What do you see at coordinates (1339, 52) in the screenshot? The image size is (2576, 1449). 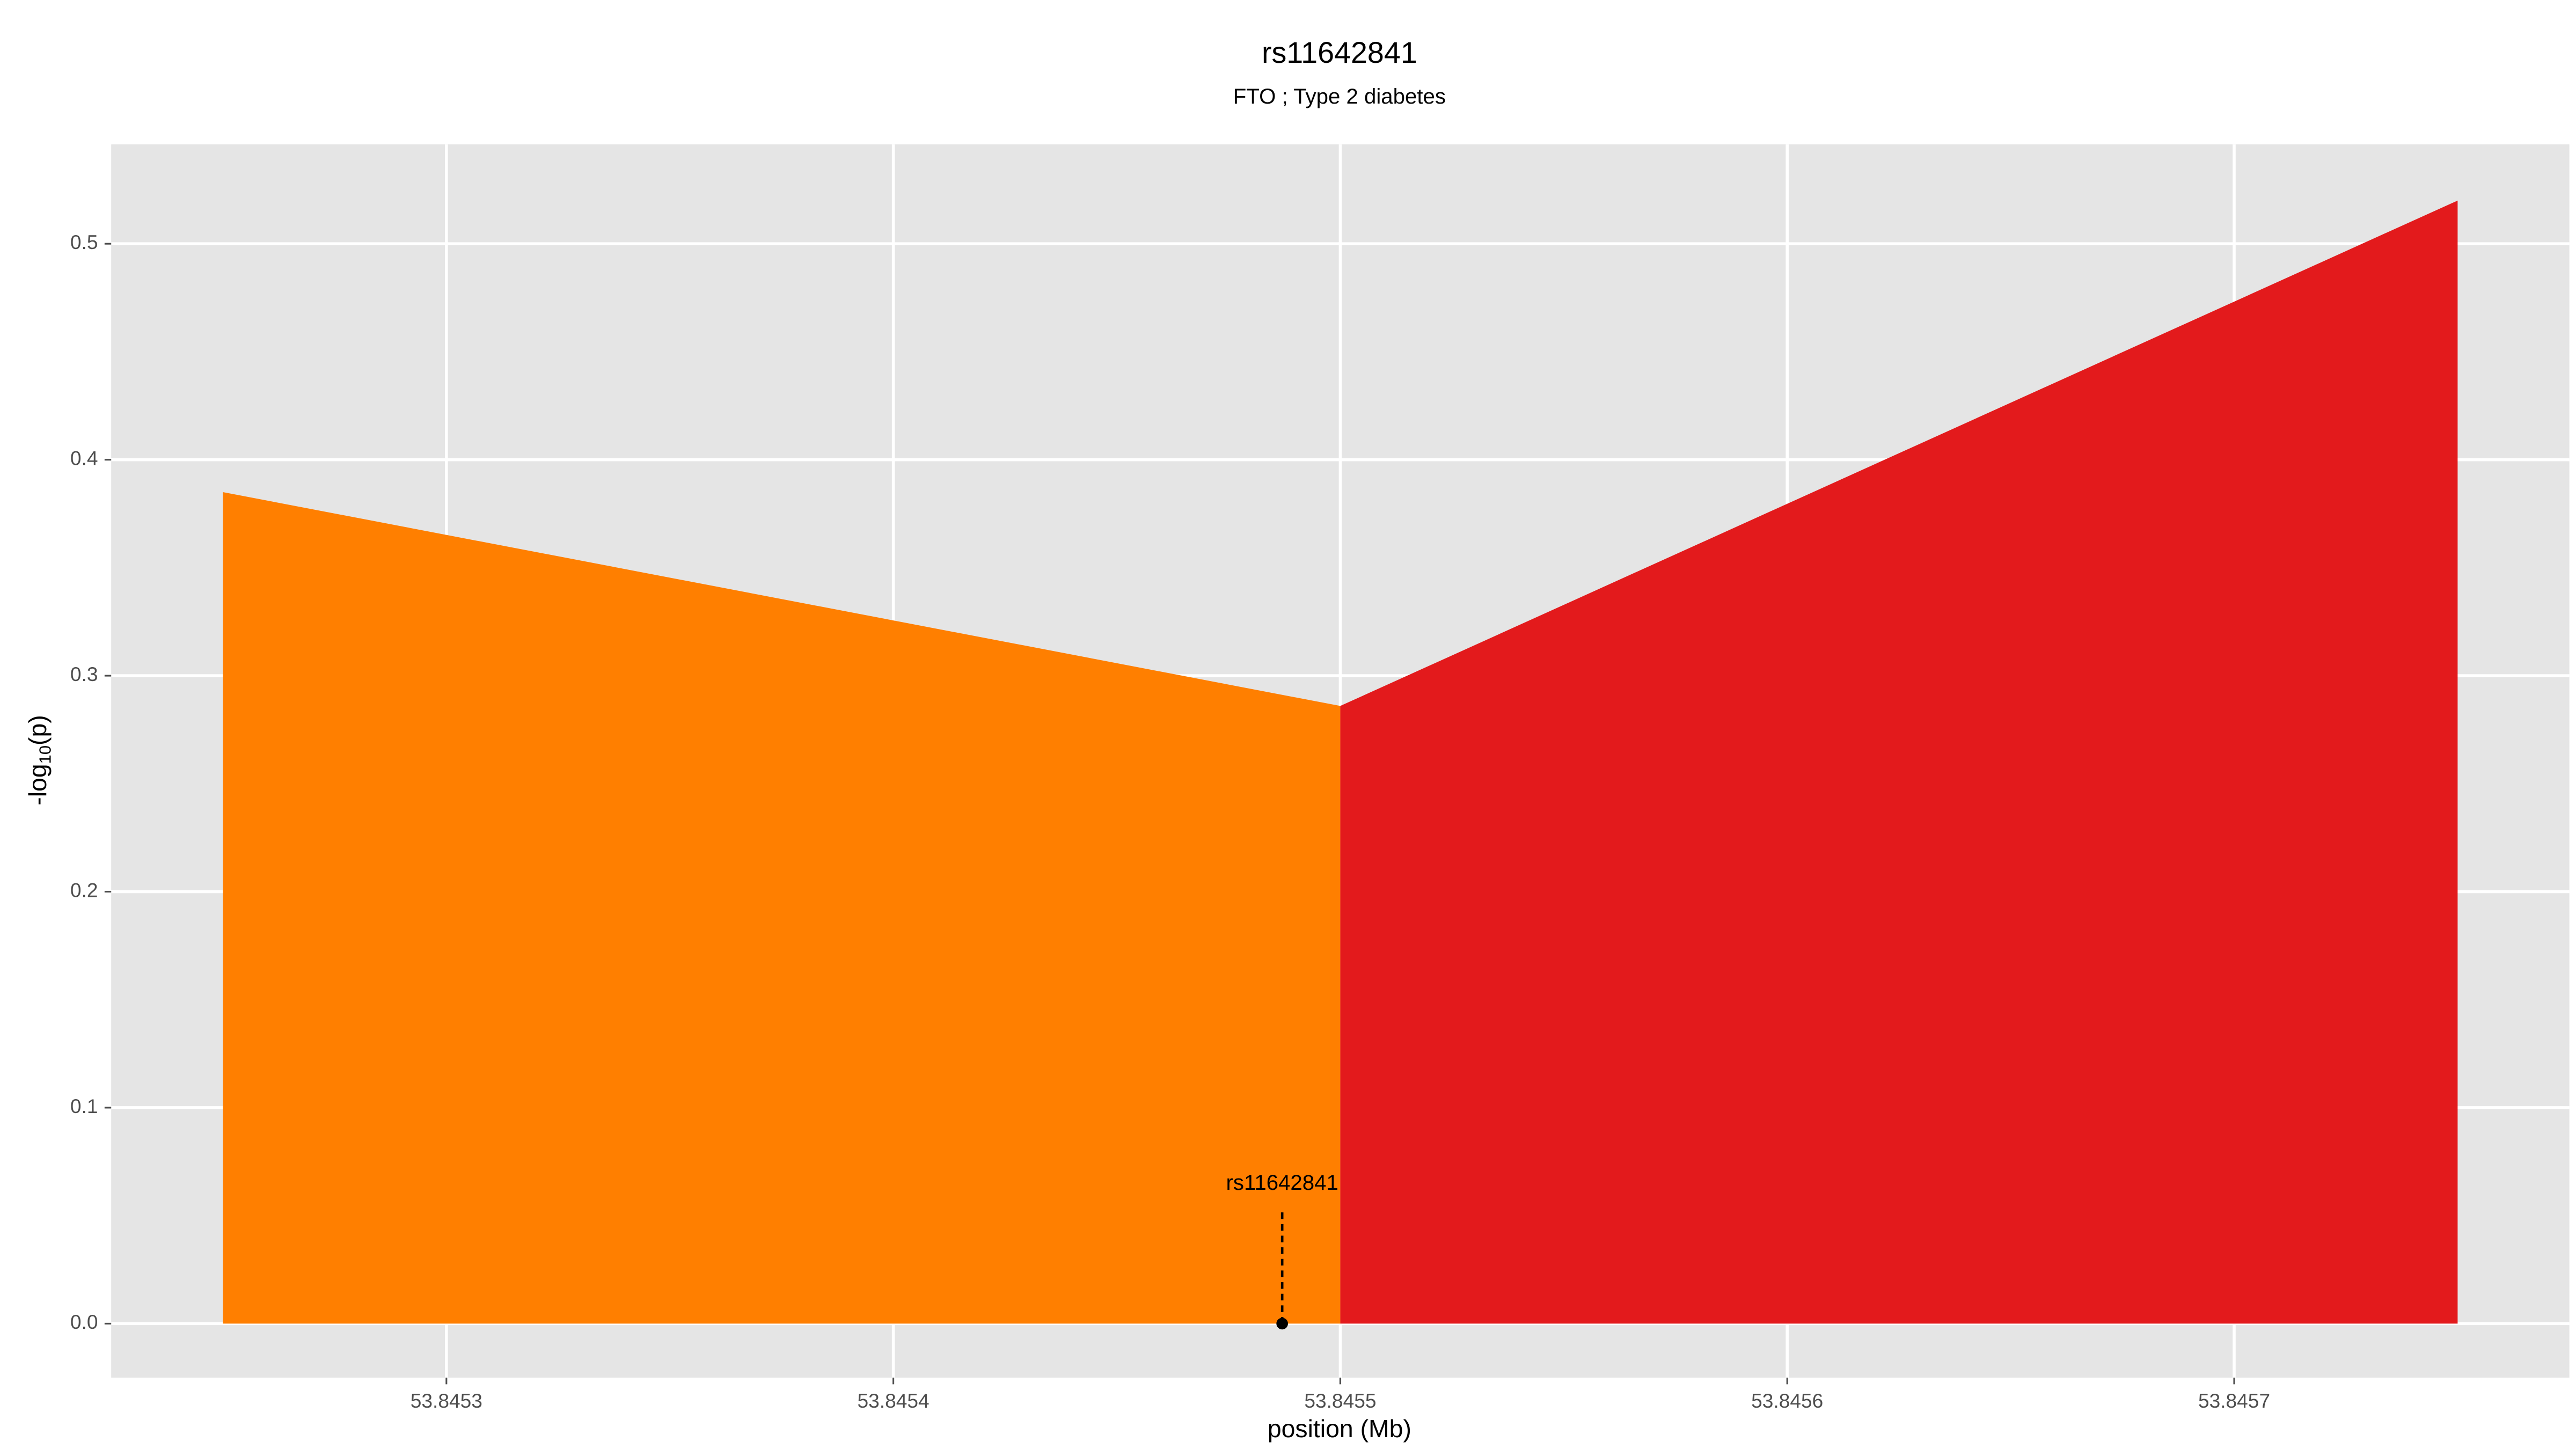 I see `chart-title: rs11642841` at bounding box center [1339, 52].